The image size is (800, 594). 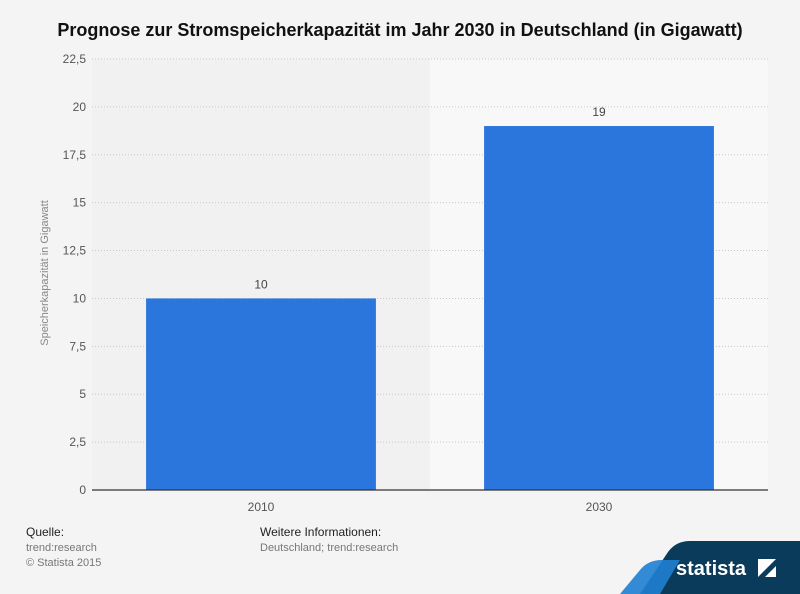 I want to click on source-block: Quelle: trend:research © Statista 2015, so click(x=63, y=547).